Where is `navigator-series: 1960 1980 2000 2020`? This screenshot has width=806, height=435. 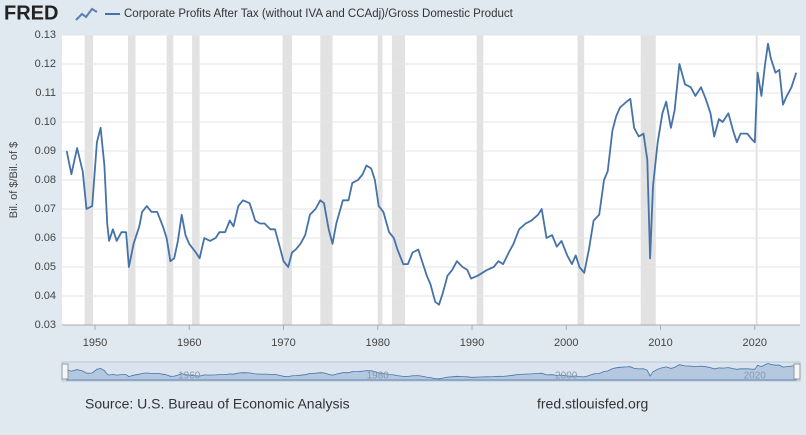
navigator-series: 1960 1980 2000 2020 is located at coordinates (431, 372).